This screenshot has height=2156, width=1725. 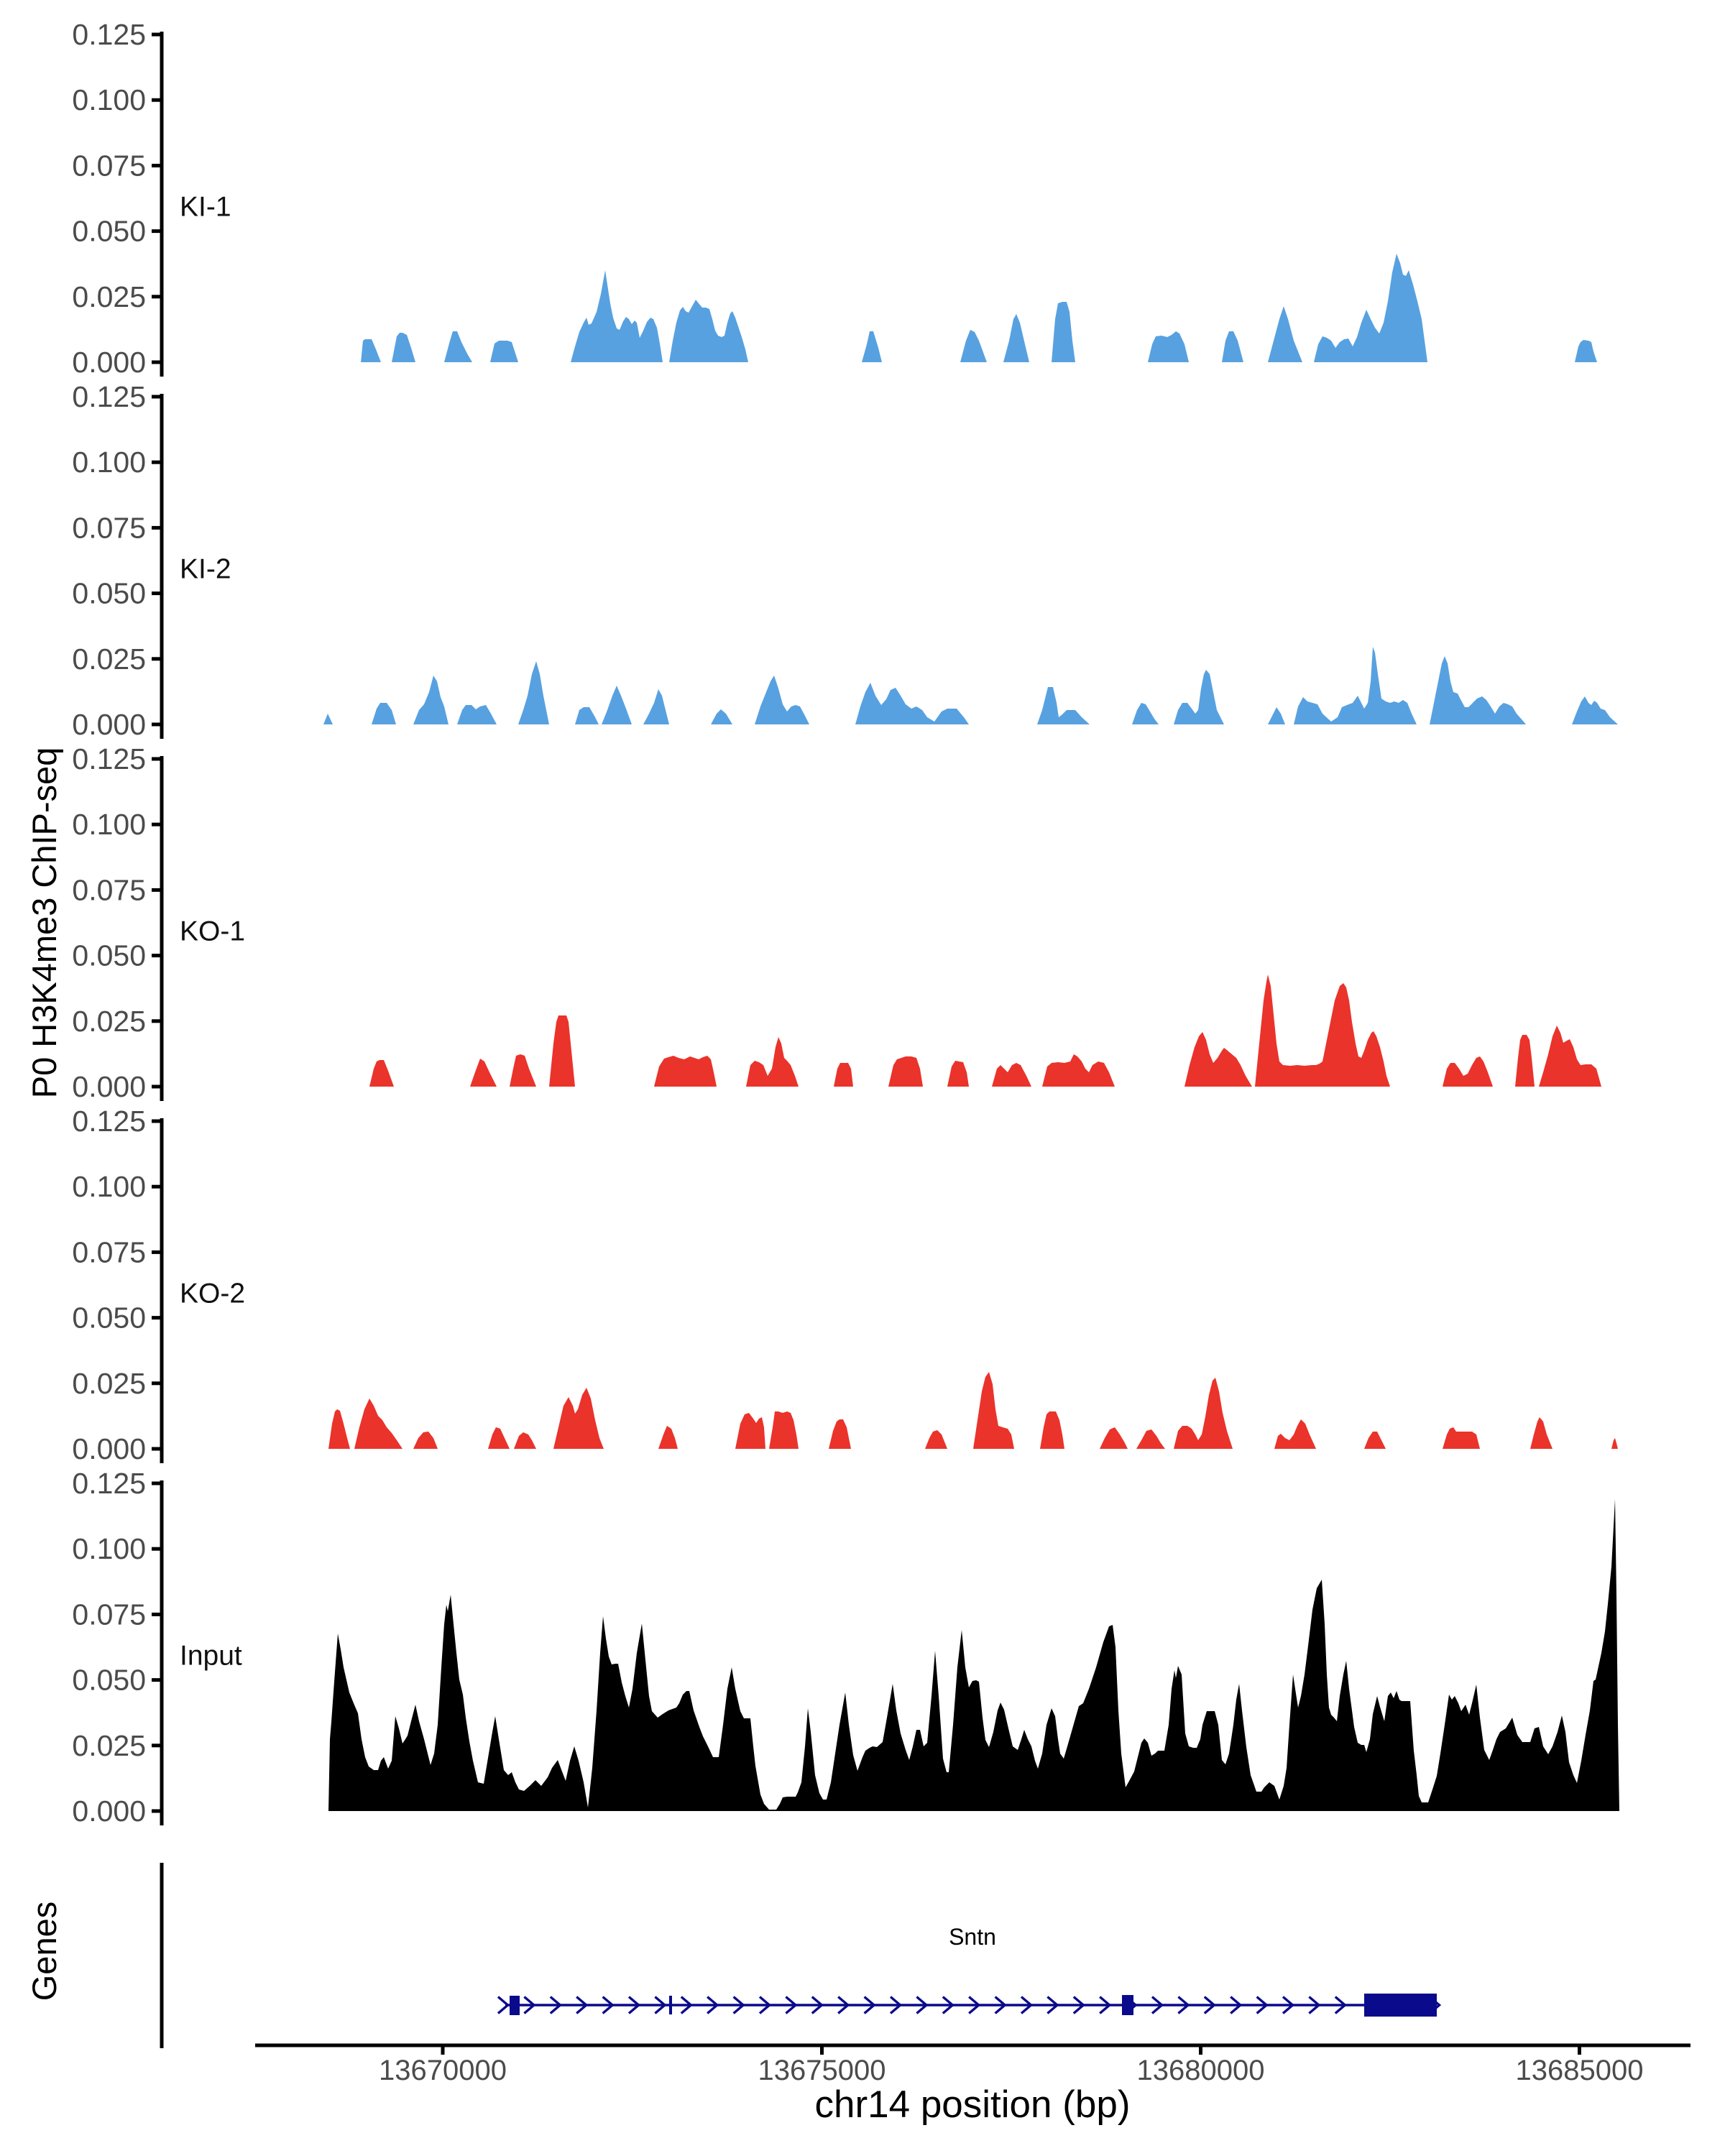 I want to click on svg-text: 13675000, so click(x=822, y=2070).